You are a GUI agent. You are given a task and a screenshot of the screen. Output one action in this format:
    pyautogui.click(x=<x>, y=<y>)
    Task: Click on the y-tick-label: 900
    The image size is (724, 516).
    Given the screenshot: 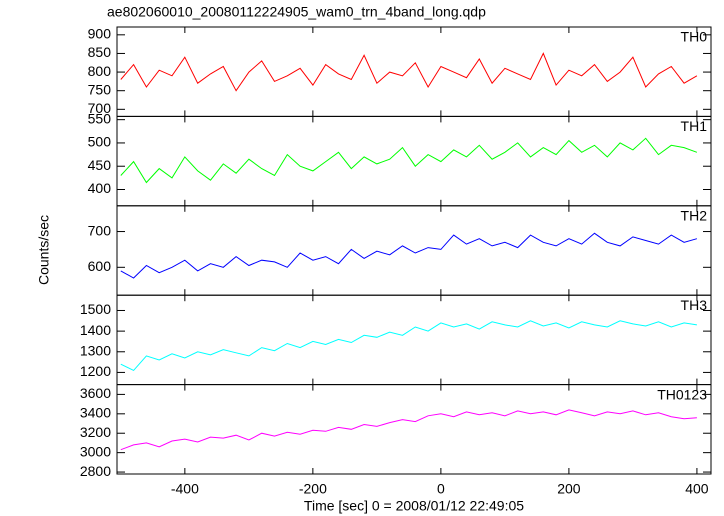 What is the action you would take?
    pyautogui.click(x=100, y=34)
    